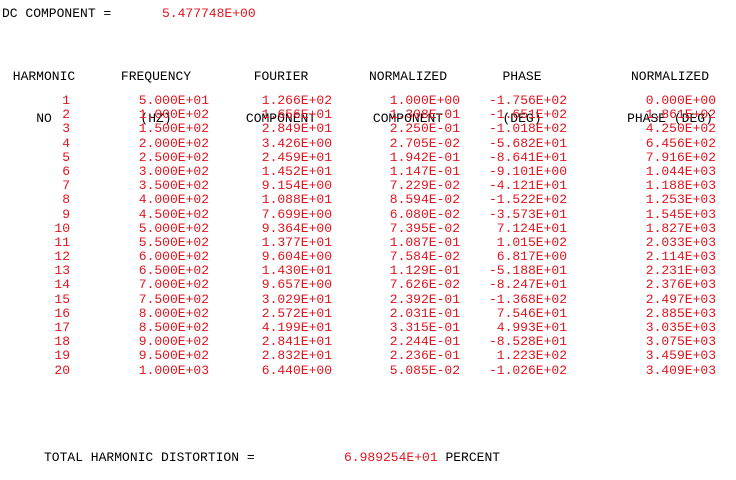 The height and width of the screenshot is (480, 736). I want to click on normalized-component-cell: 2.244E-01, so click(424, 342).